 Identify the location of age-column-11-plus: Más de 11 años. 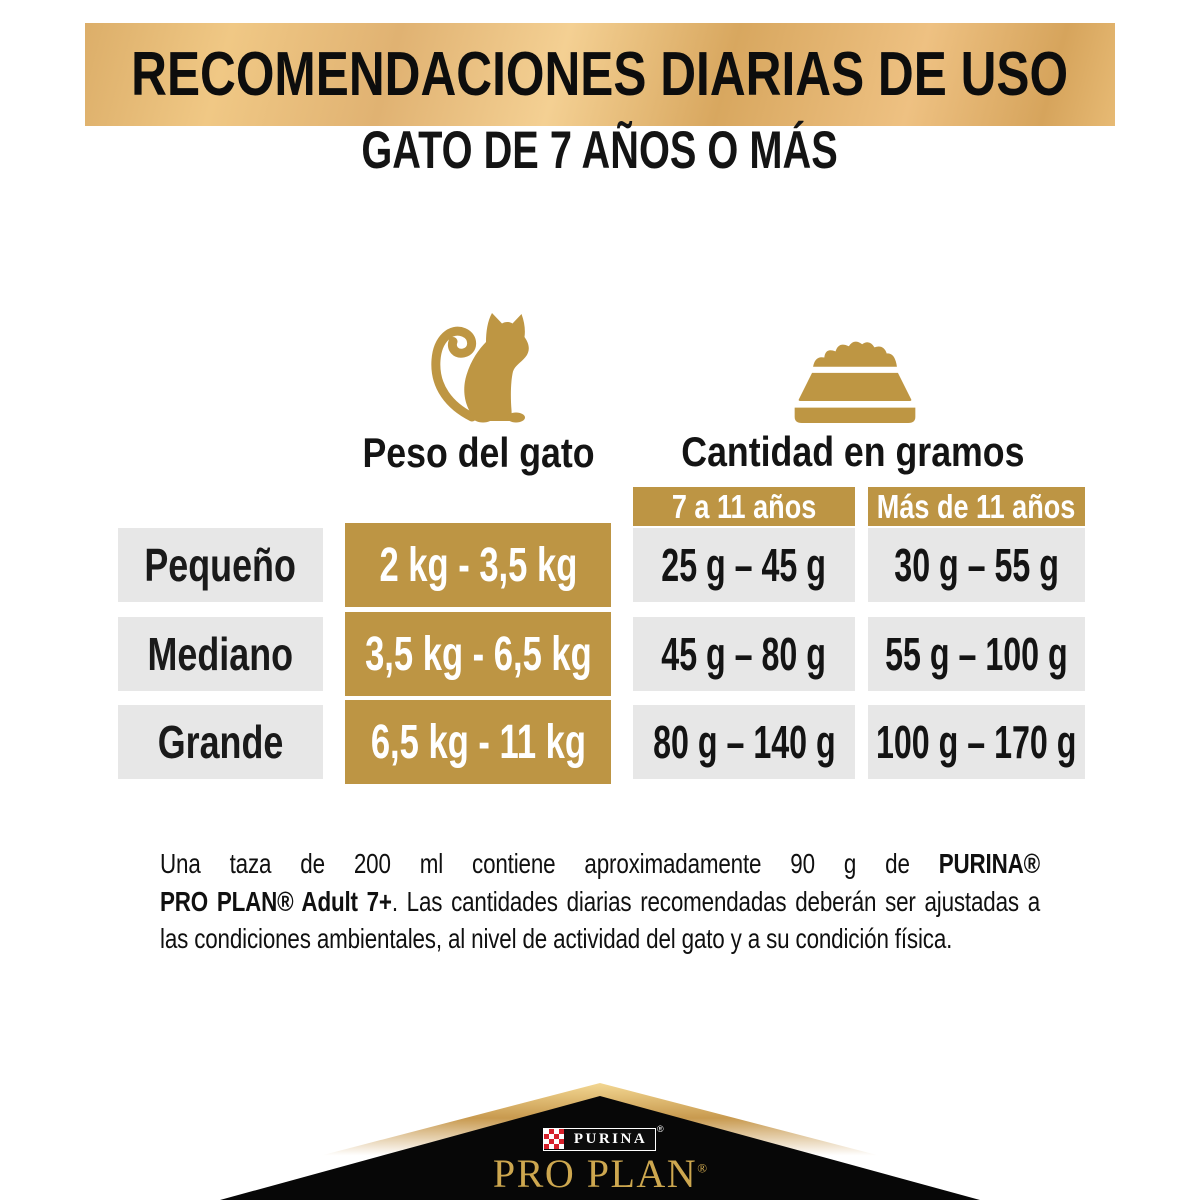
(976, 506).